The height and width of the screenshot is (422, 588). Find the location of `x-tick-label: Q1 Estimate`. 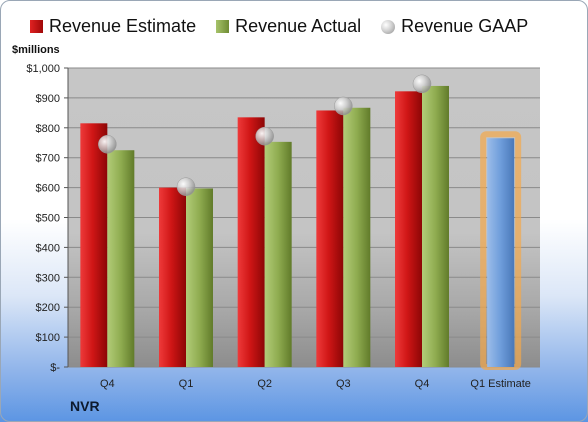

x-tick-label: Q1 Estimate is located at coordinates (500, 384).